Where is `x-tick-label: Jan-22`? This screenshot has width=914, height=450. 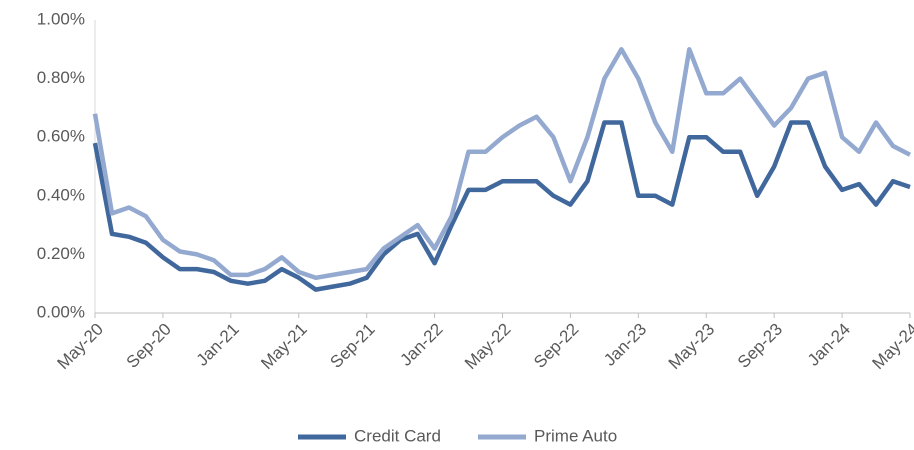 x-tick-label: Jan-22 is located at coordinates (421, 345).